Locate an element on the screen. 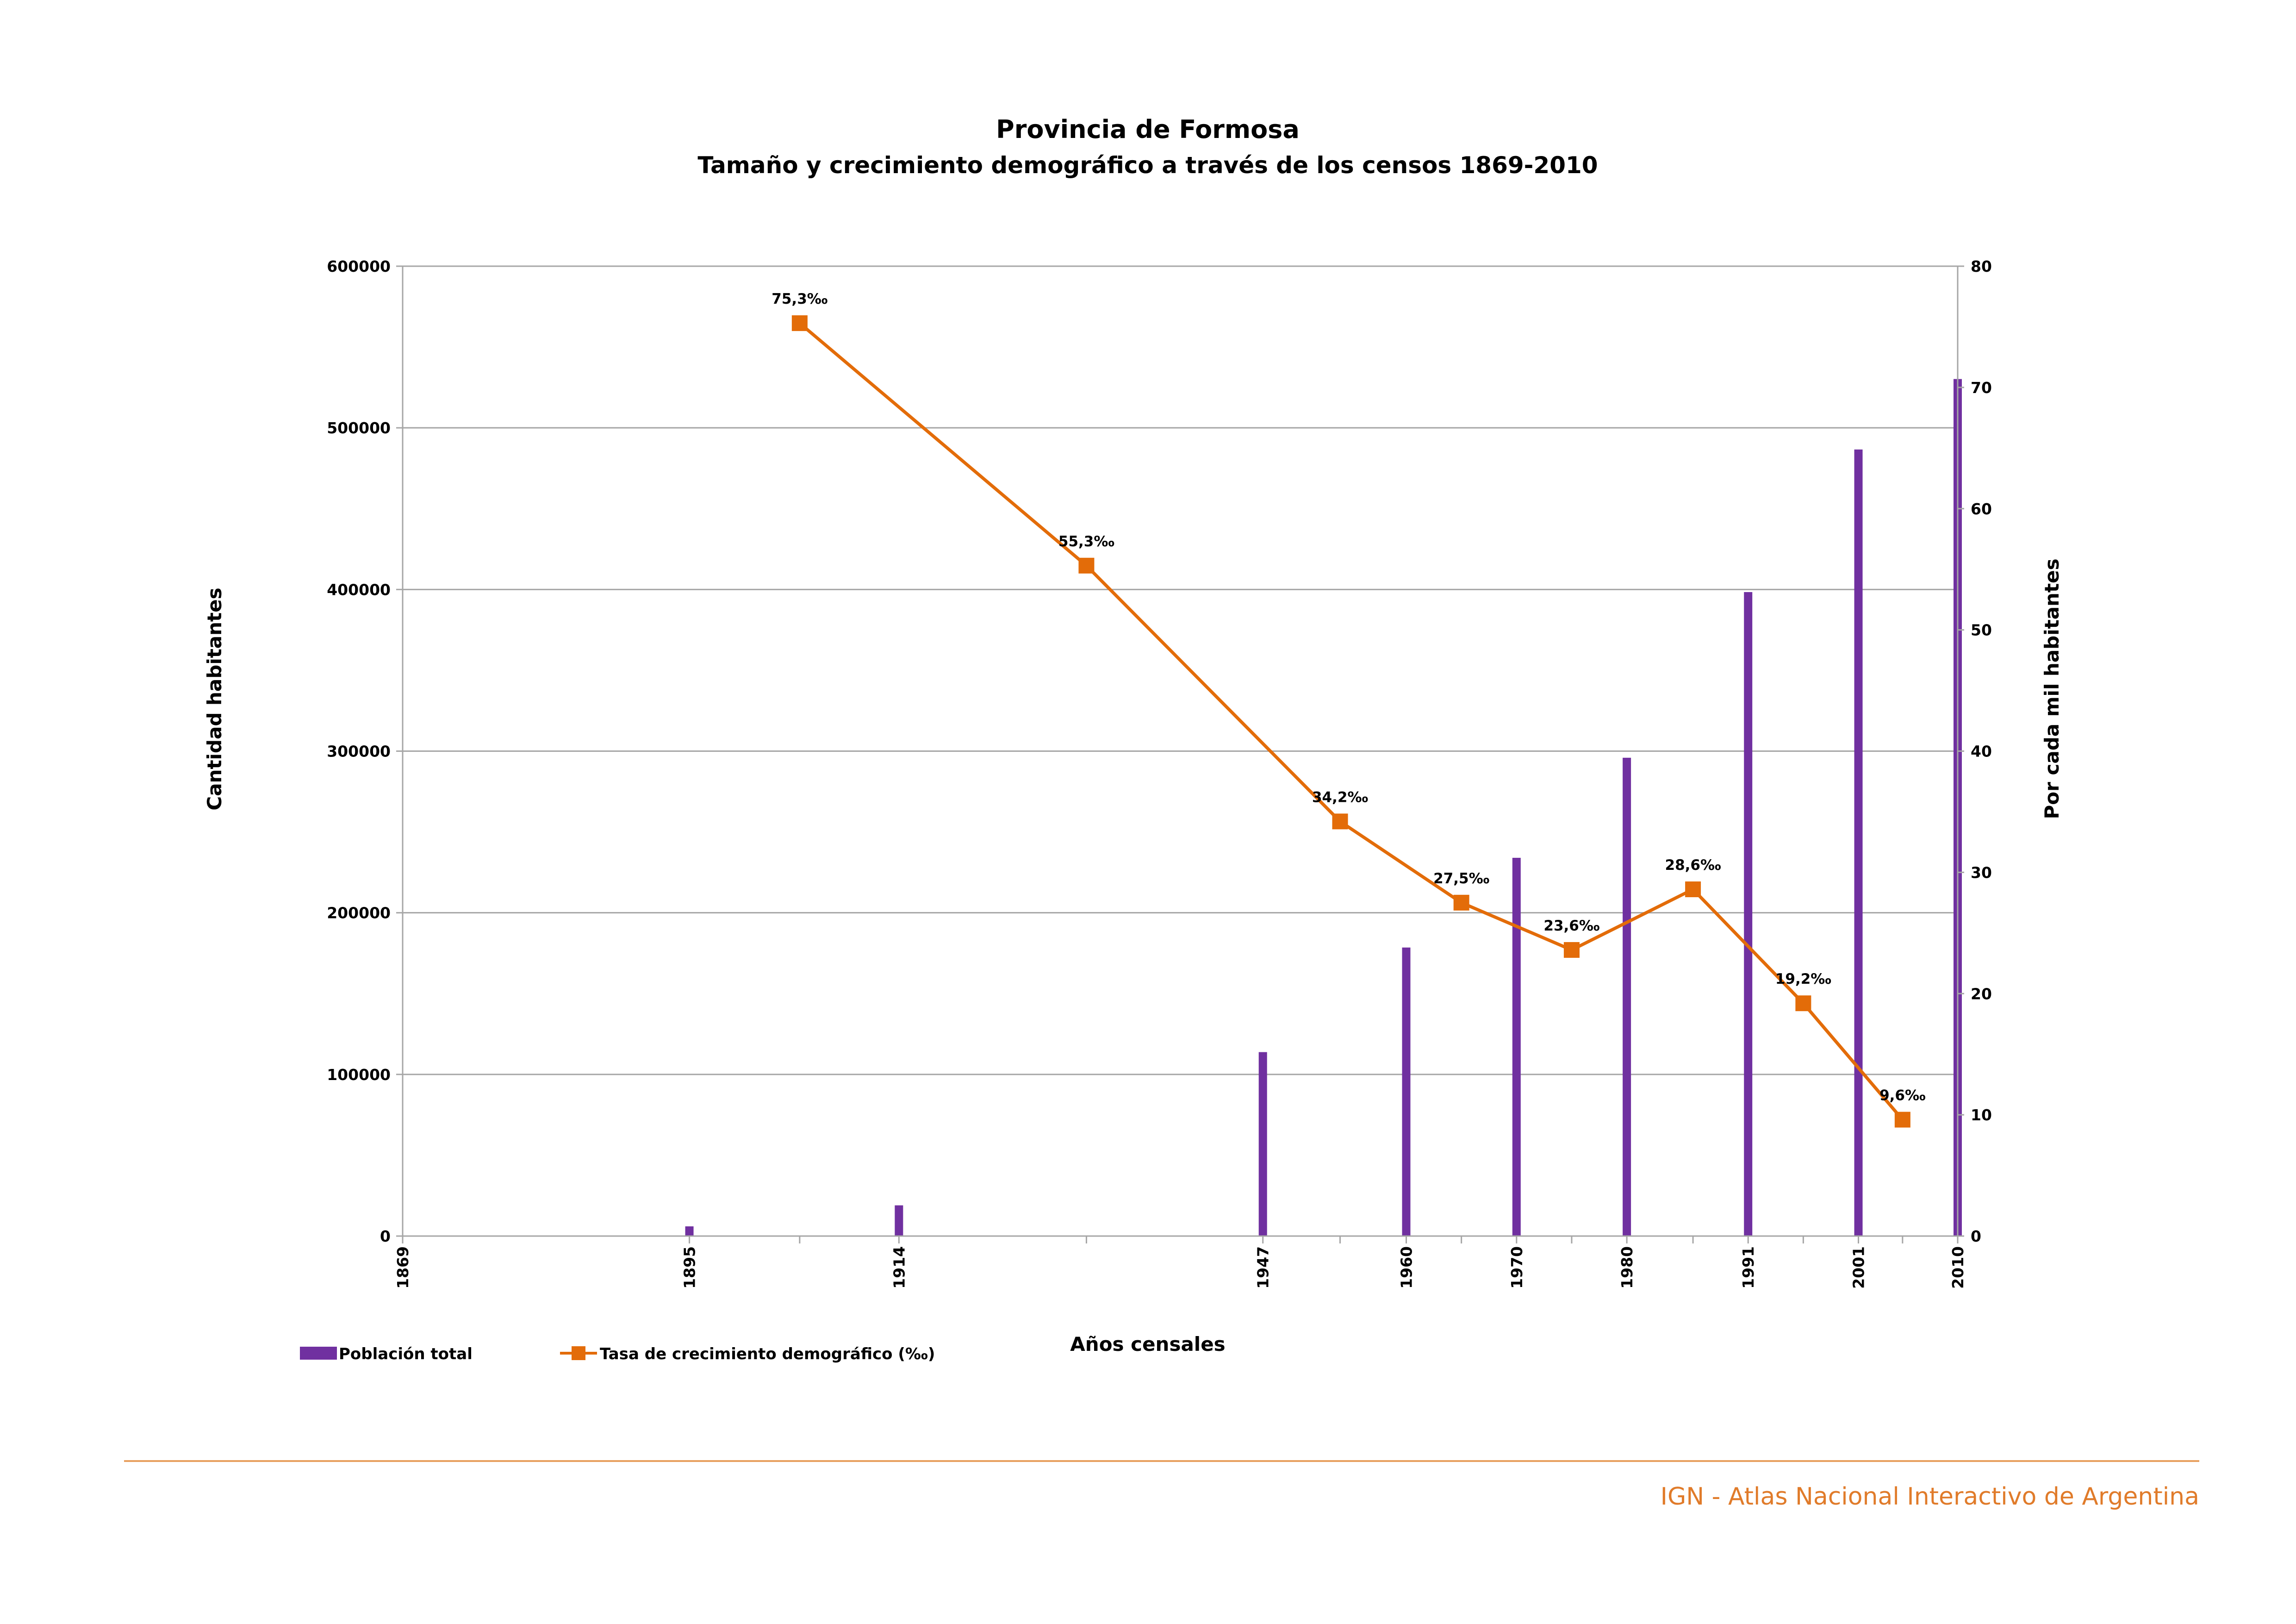  growth-rate-label: 19,2‰ is located at coordinates (1803, 979).